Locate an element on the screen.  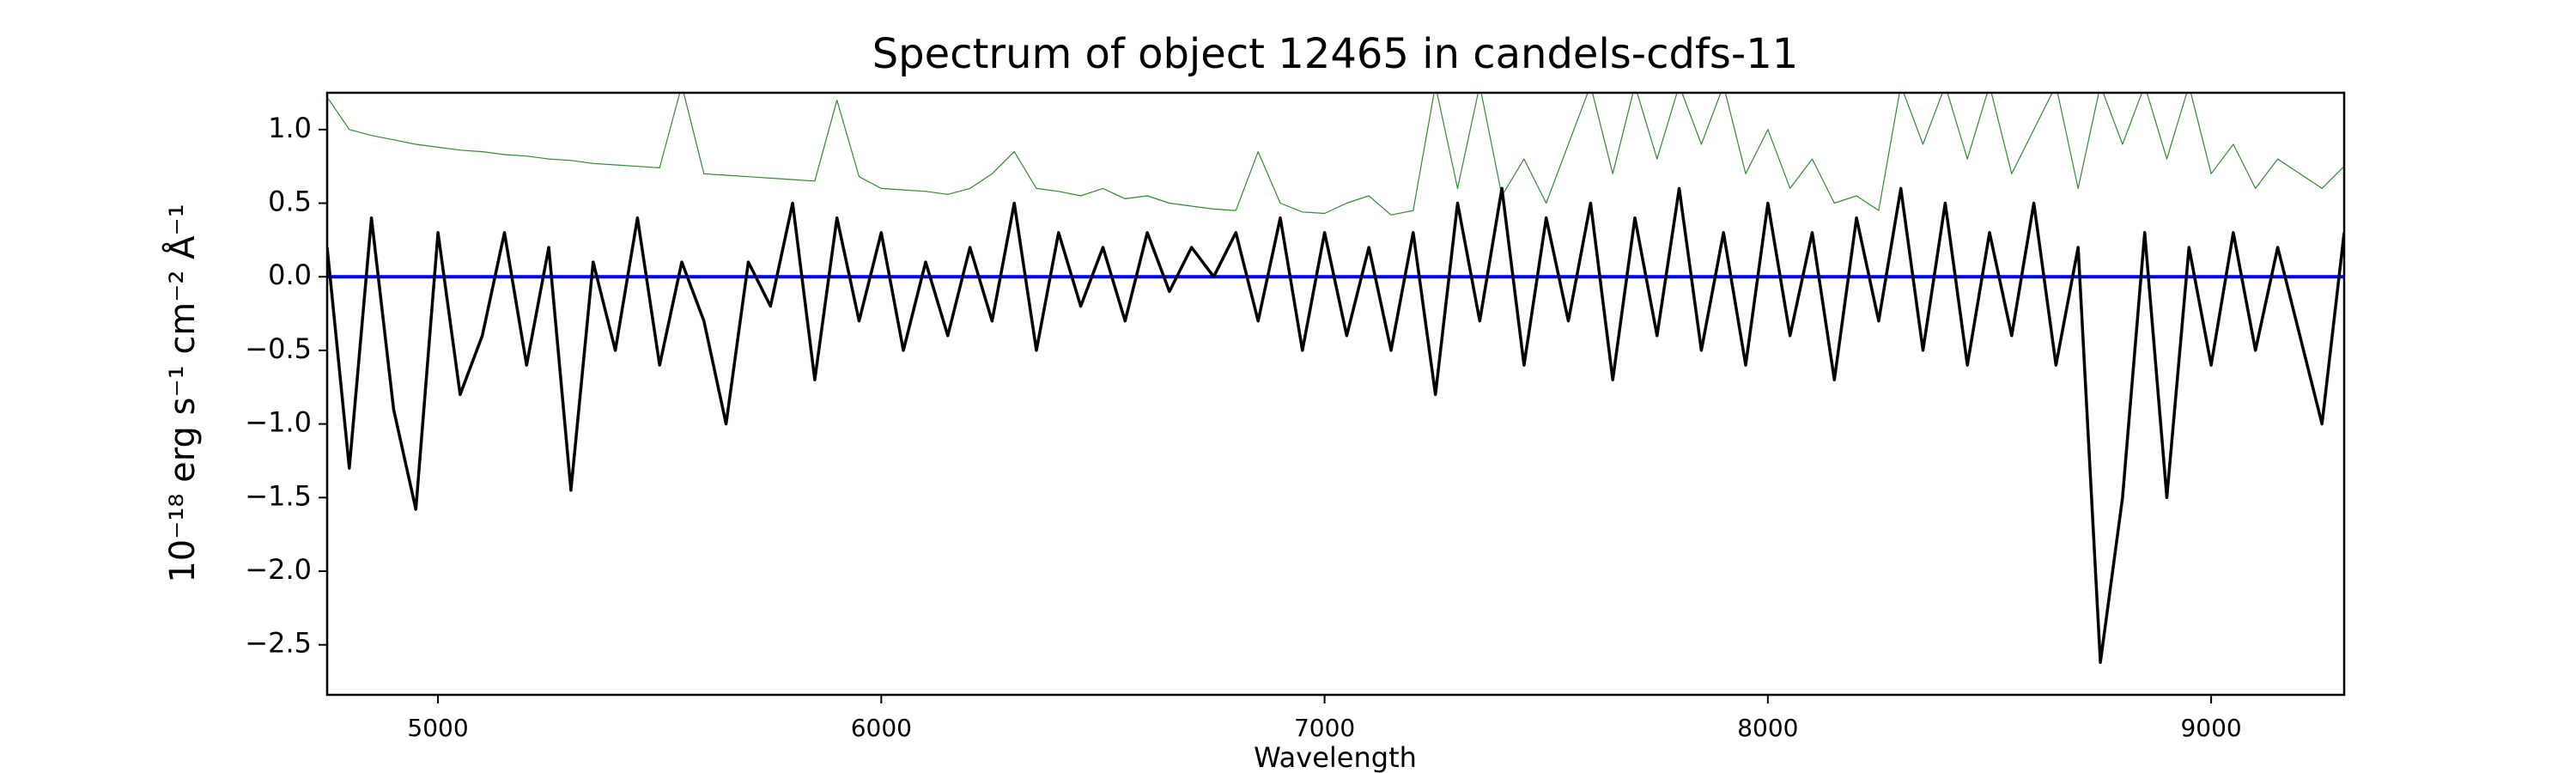
y-tick-label: 1.0 is located at coordinates (290, 128).